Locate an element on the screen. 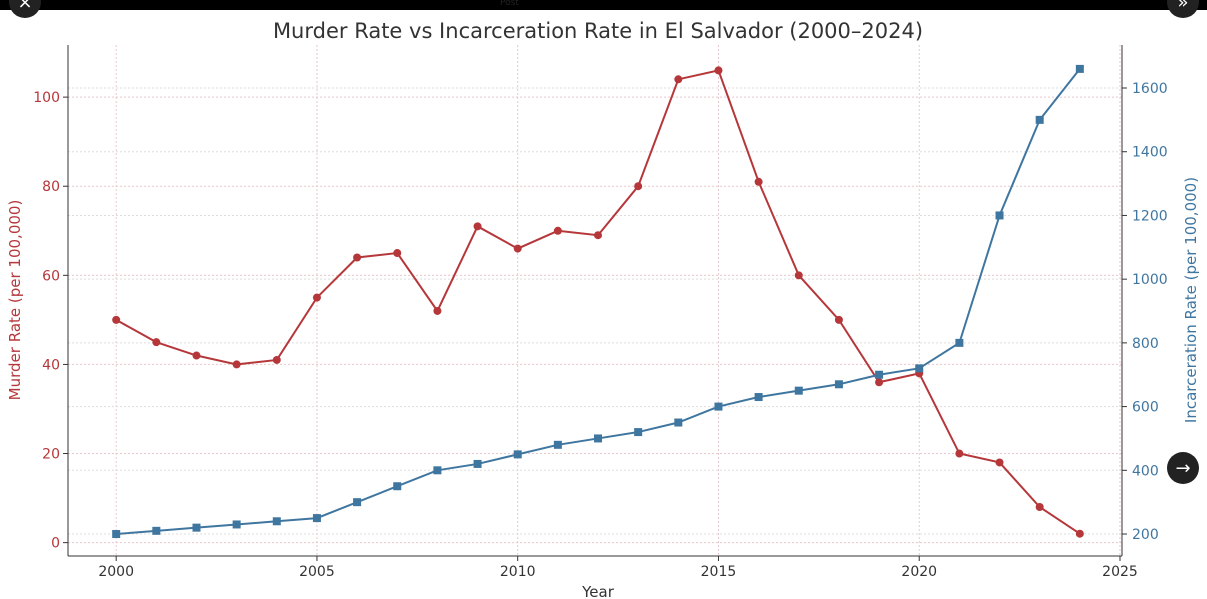 Image resolution: width=1207 pixels, height=599 pixels. x-tick-label: 2020 is located at coordinates (919, 572).